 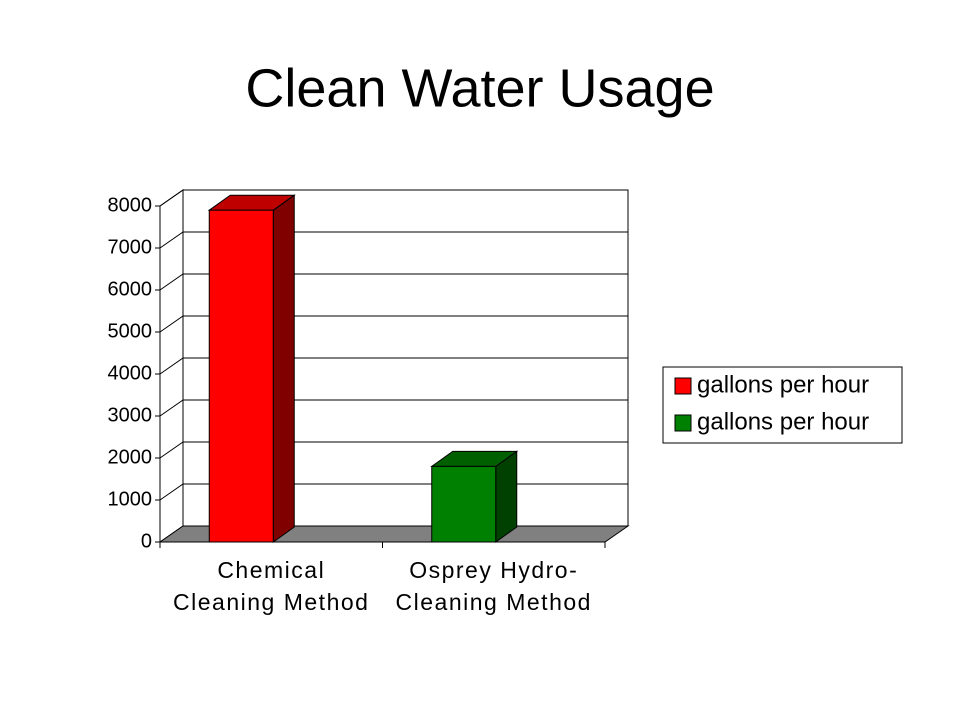 I want to click on y-tick-label: 5000, so click(x=130, y=331).